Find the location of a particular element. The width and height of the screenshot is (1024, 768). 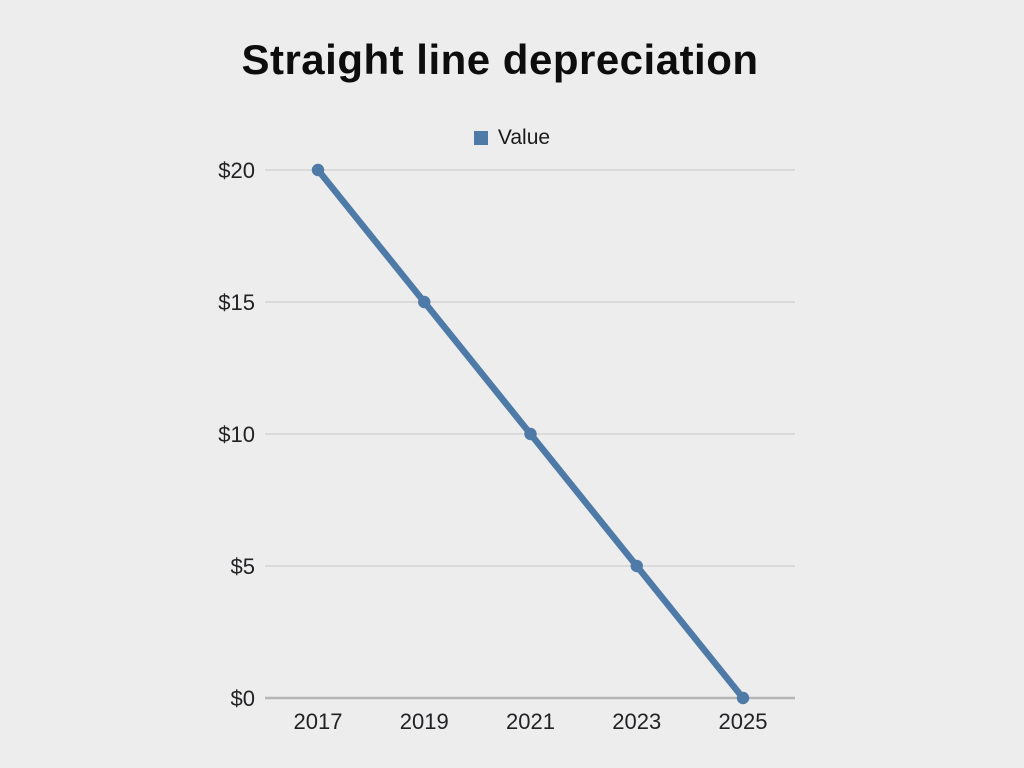

legend: Value is located at coordinates (512, 138).